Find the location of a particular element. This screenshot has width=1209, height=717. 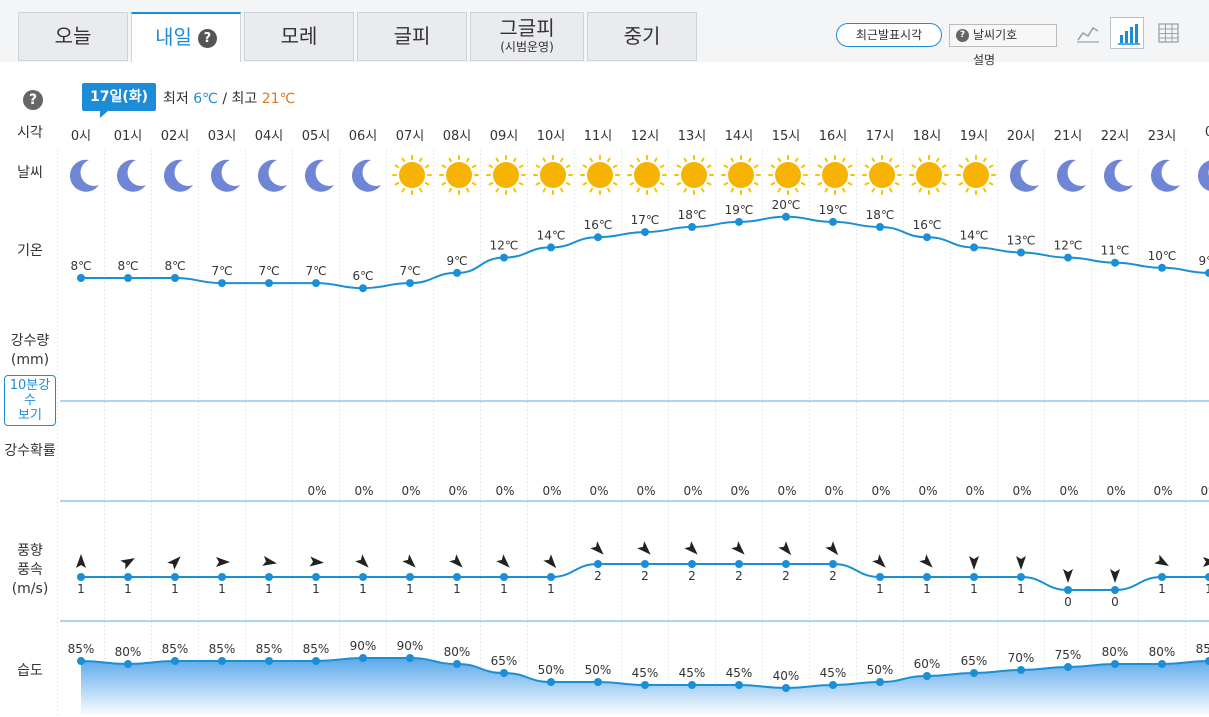

tab-bar: 오늘 내일? 모레 글피 그글피 (시범운영) 중기 최근발표시각 ? 날씨기호 is located at coordinates (604, 31).